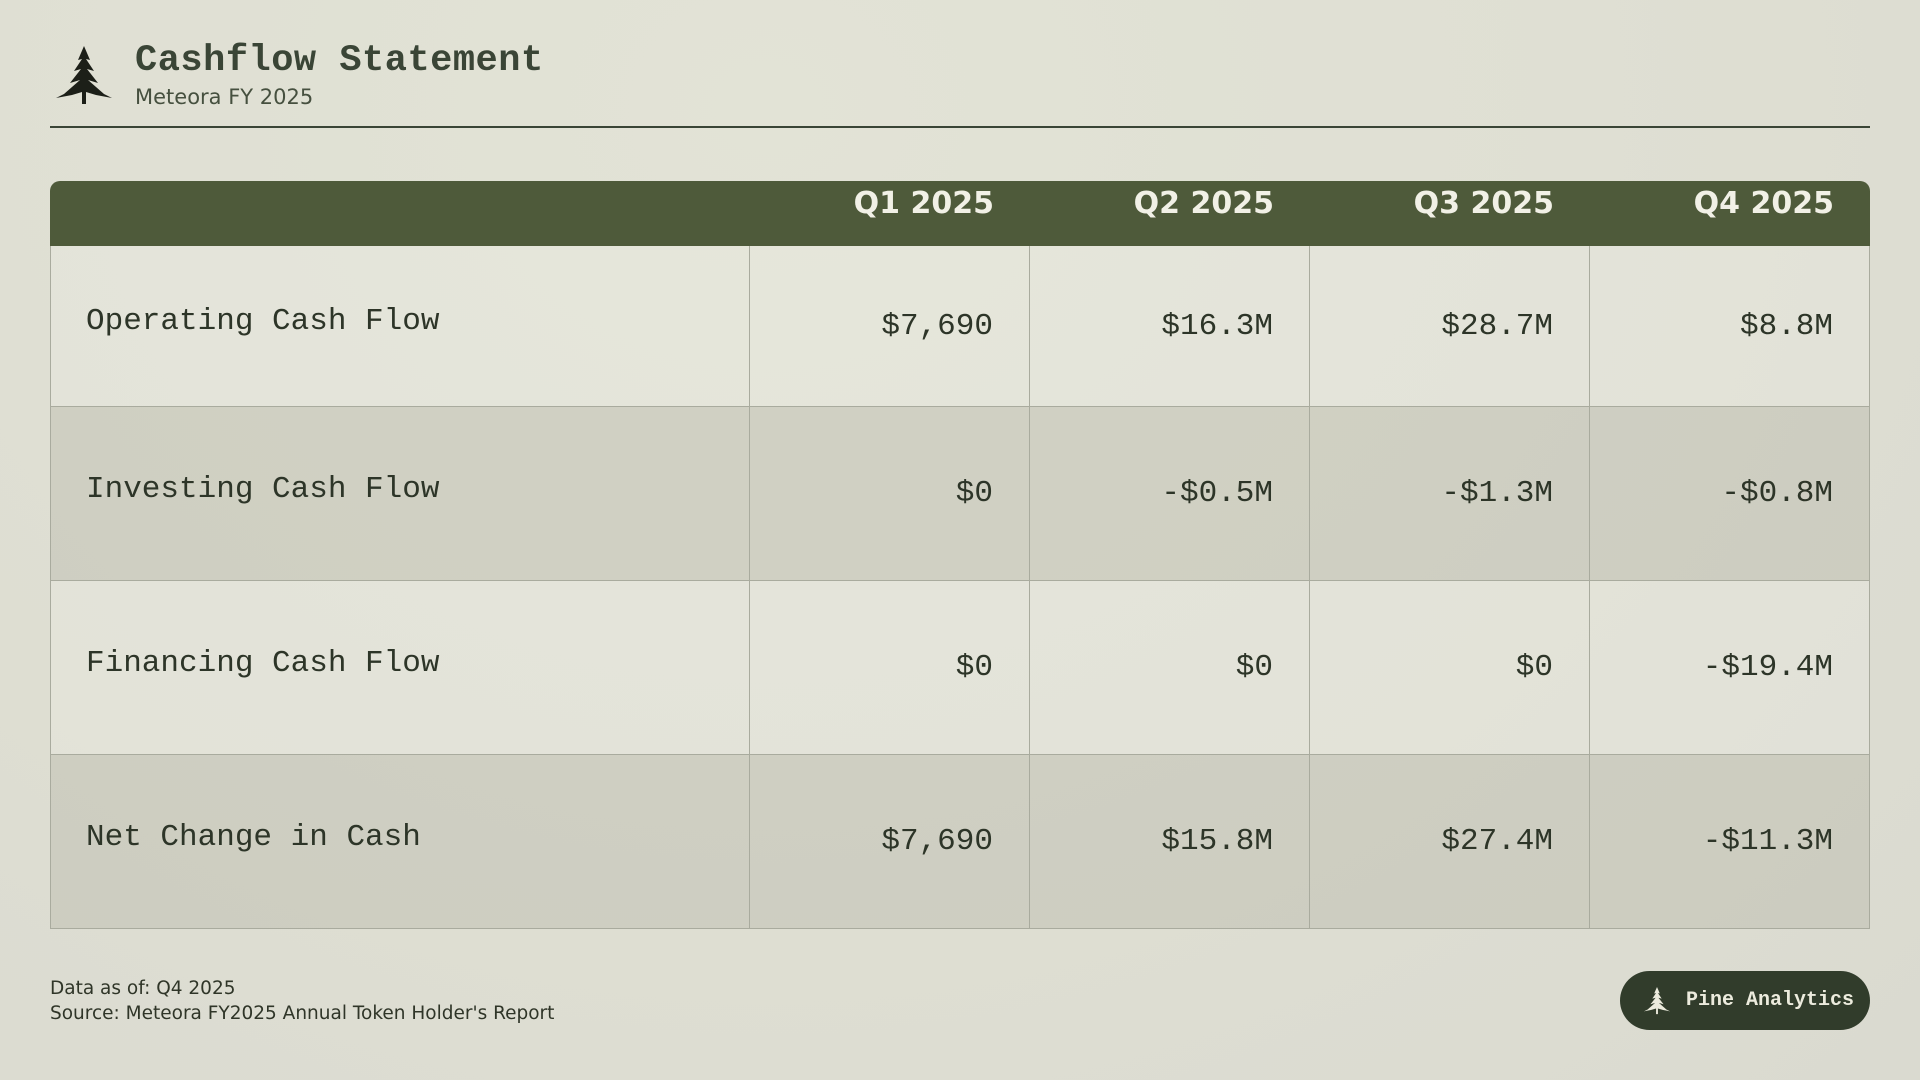 The height and width of the screenshot is (1080, 1920). What do you see at coordinates (1730, 668) in the screenshot?
I see `cell-value: -$19.4M` at bounding box center [1730, 668].